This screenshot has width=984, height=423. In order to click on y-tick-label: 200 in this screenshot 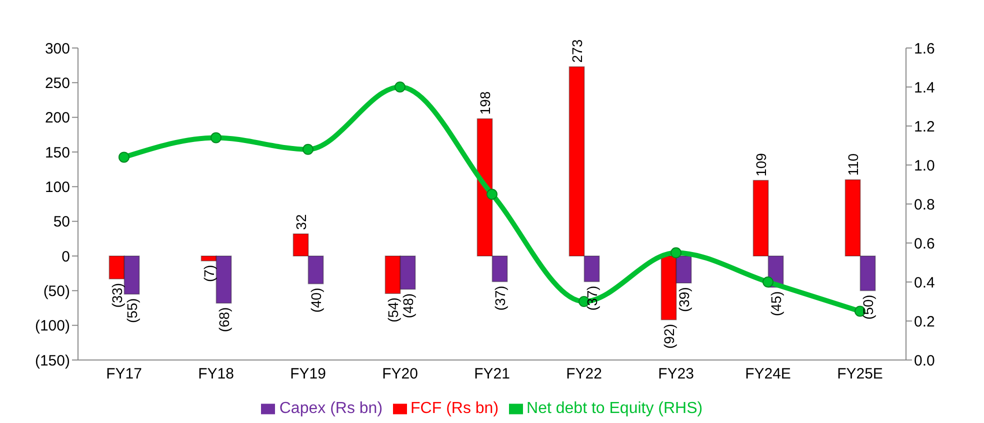, I will do `click(57, 118)`.